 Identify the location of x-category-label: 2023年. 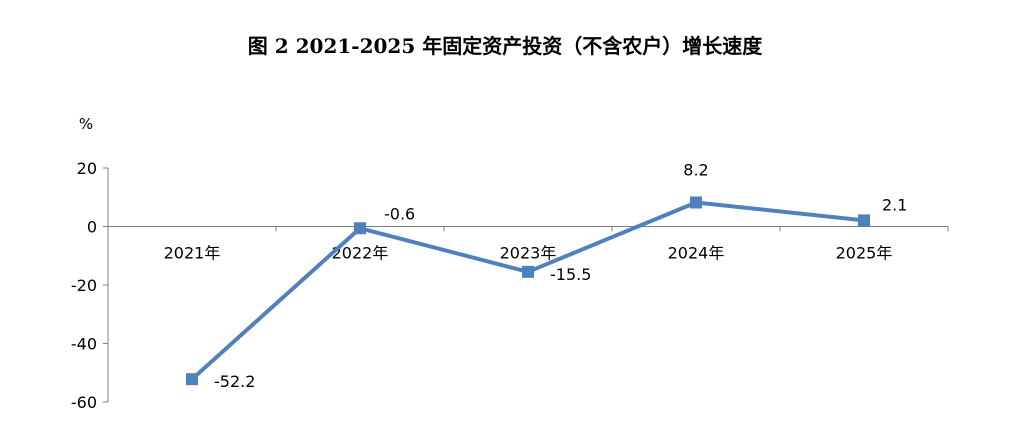
(528, 253).